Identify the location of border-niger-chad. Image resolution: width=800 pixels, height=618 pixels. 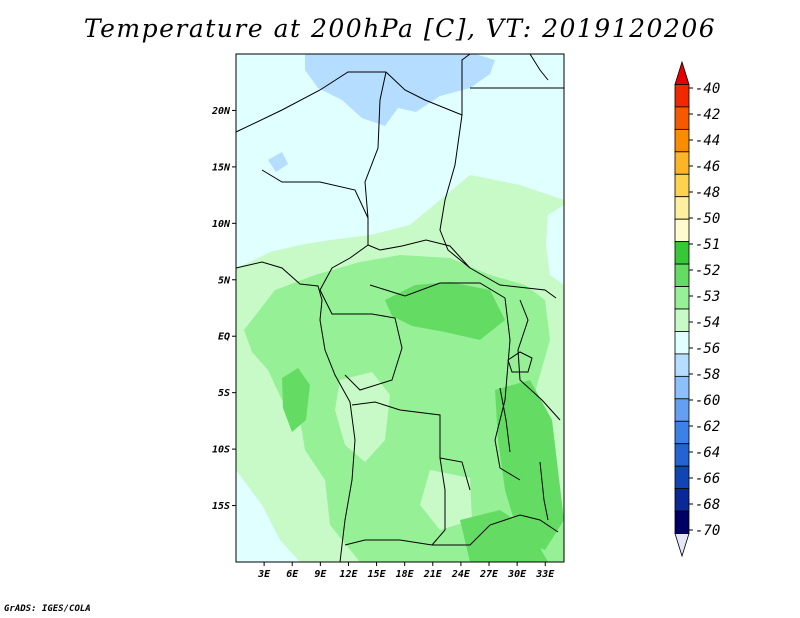
(375, 145).